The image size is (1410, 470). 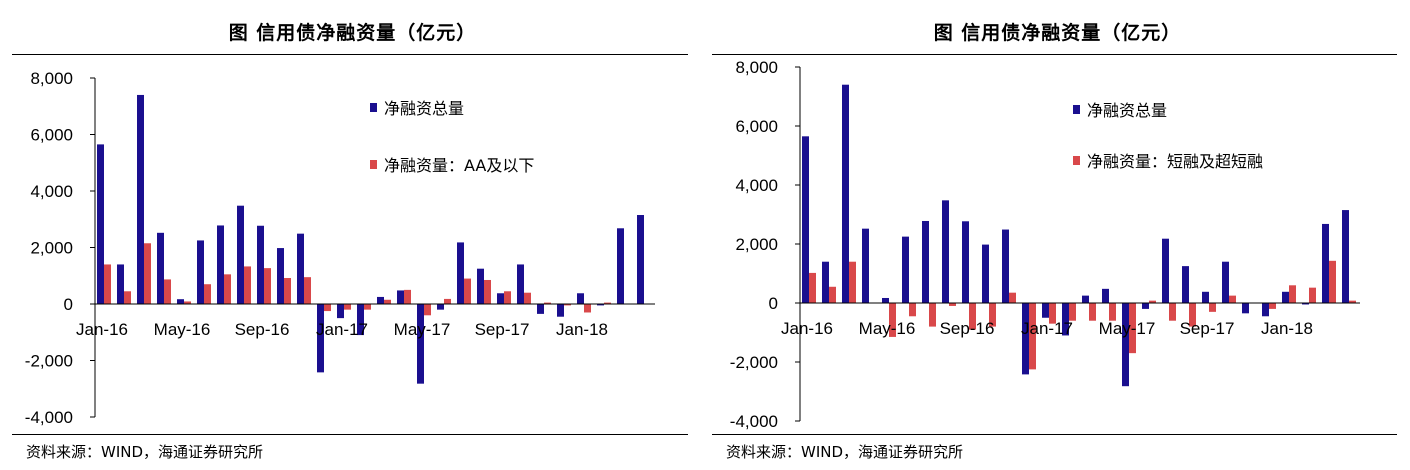 What do you see at coordinates (754, 421) in the screenshot?
I see `y-tick-label: -4,000` at bounding box center [754, 421].